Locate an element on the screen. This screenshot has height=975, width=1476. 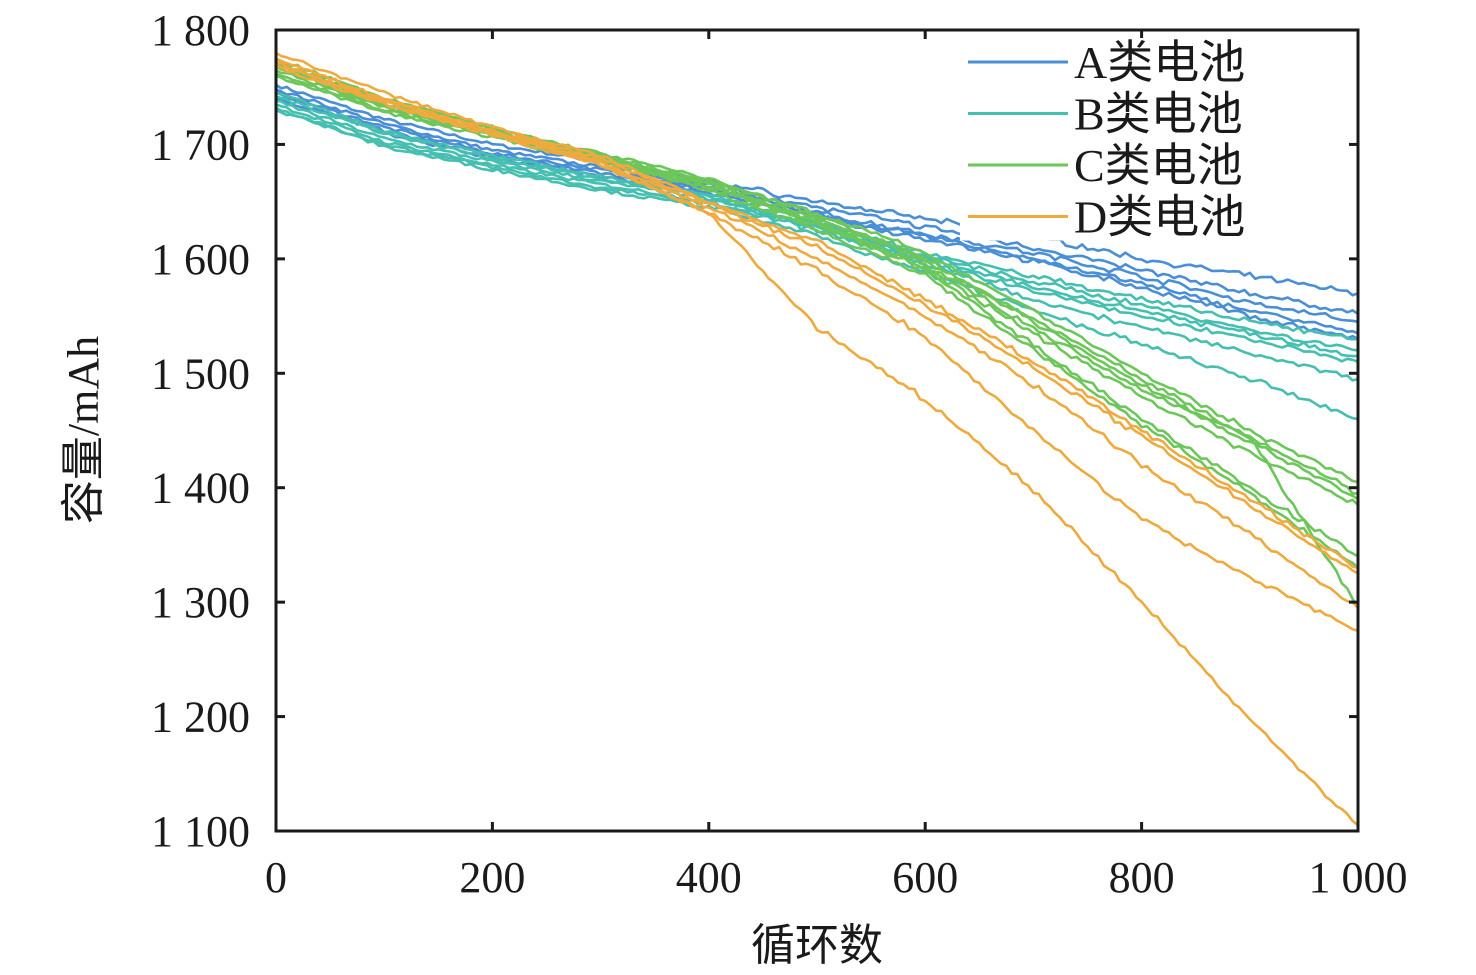
y-tick-label: 1 500 is located at coordinates (200, 373).